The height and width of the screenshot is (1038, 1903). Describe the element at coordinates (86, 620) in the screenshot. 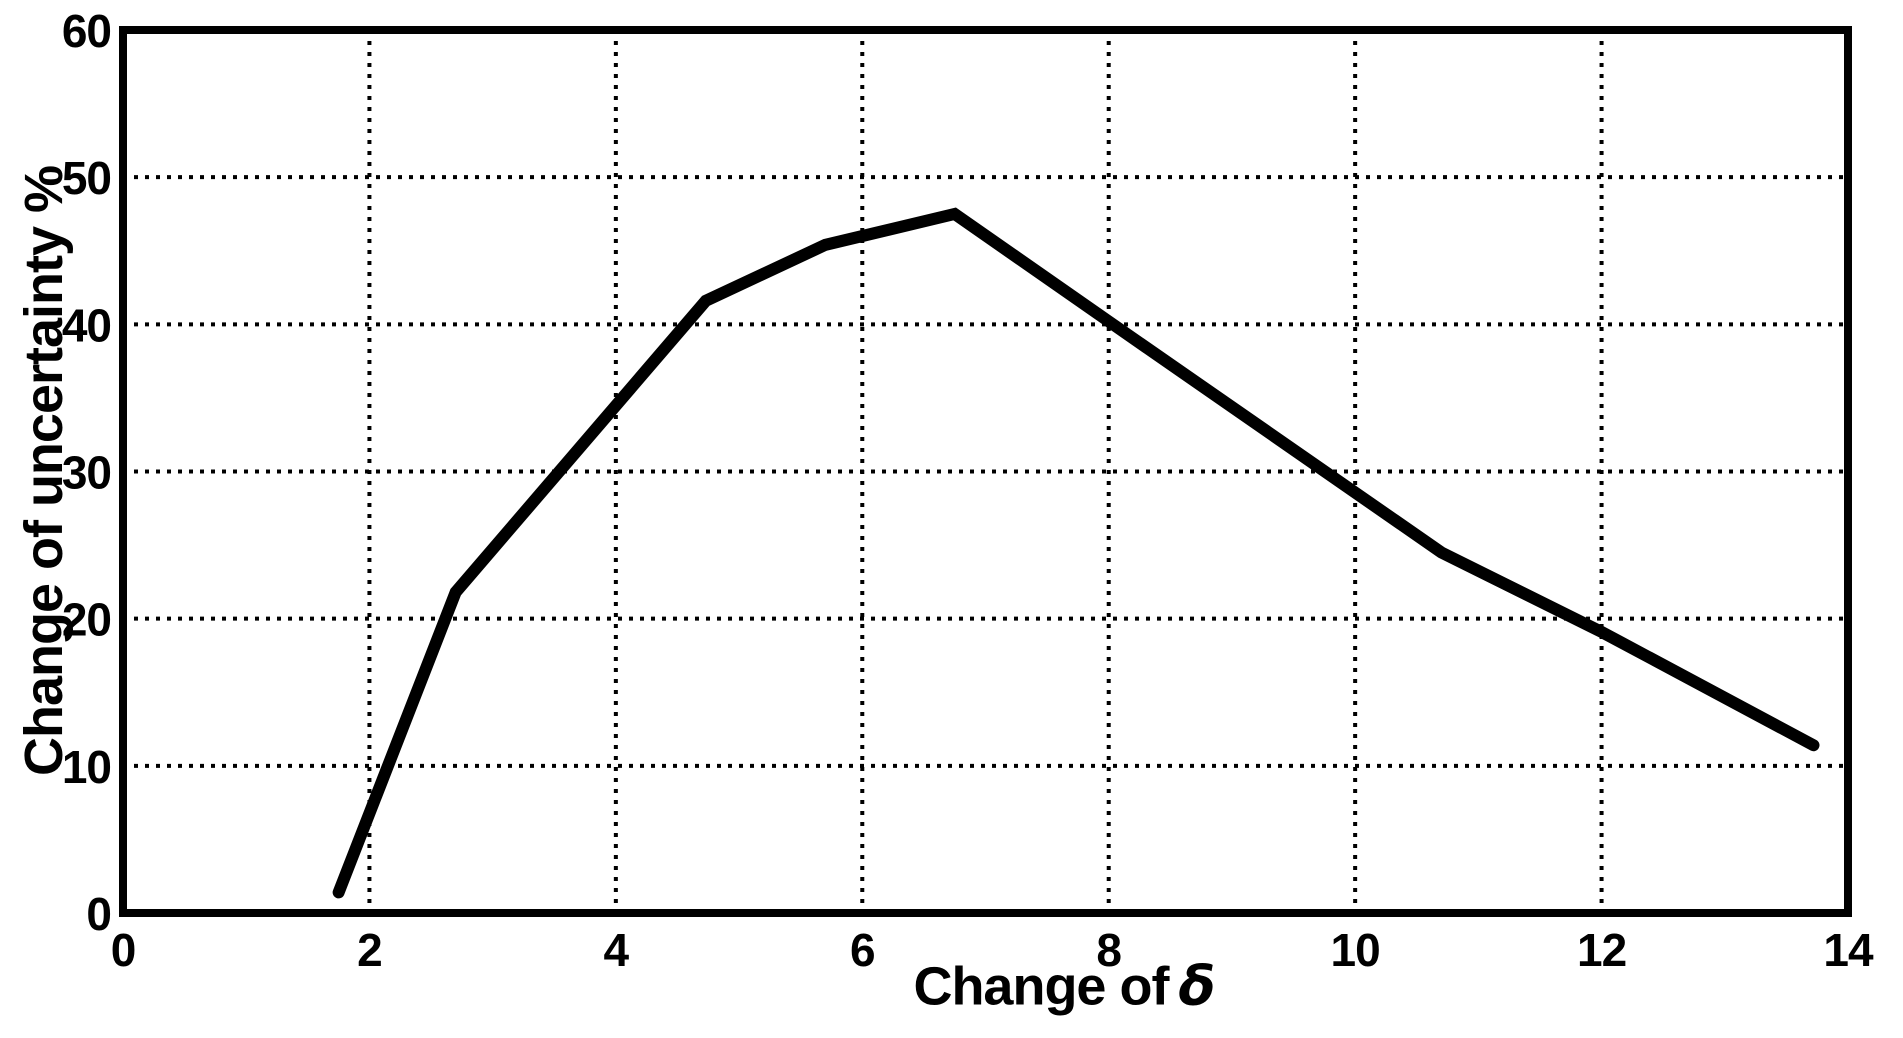

I see `y-tick-label-20: 20` at that location.